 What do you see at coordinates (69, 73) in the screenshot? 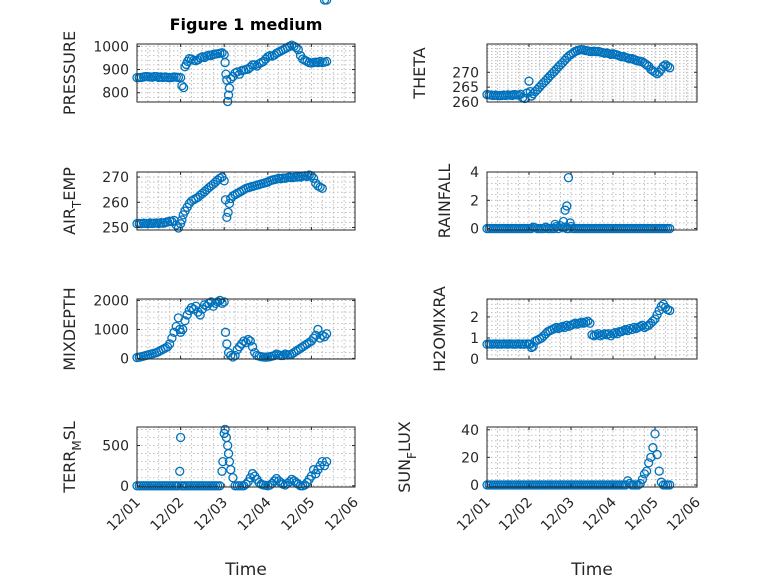
I see `y-axis-label: PRESSURE` at bounding box center [69, 73].